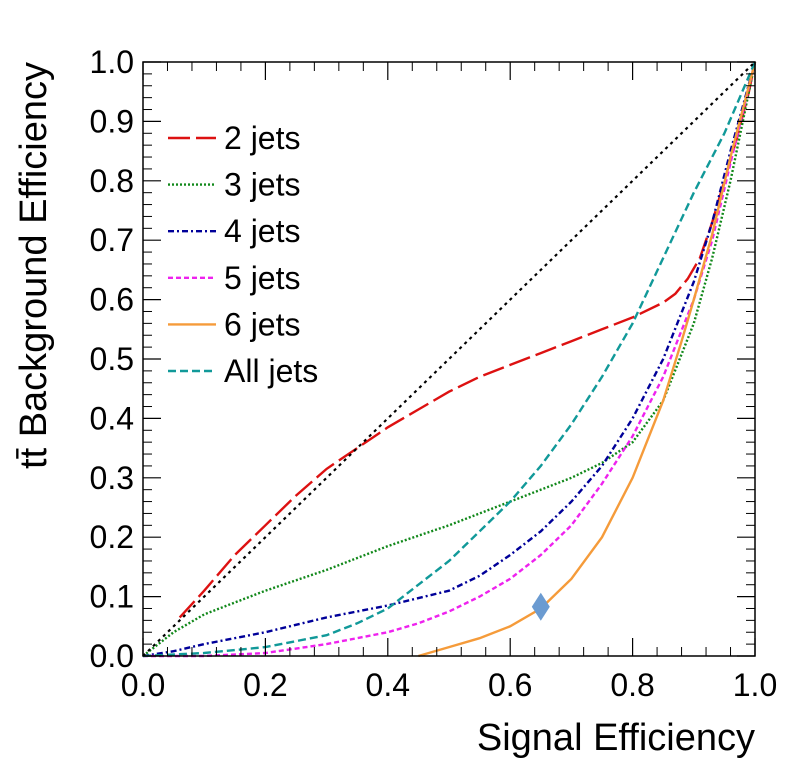  I want to click on x-tick-label: 0.2, so click(265, 685).